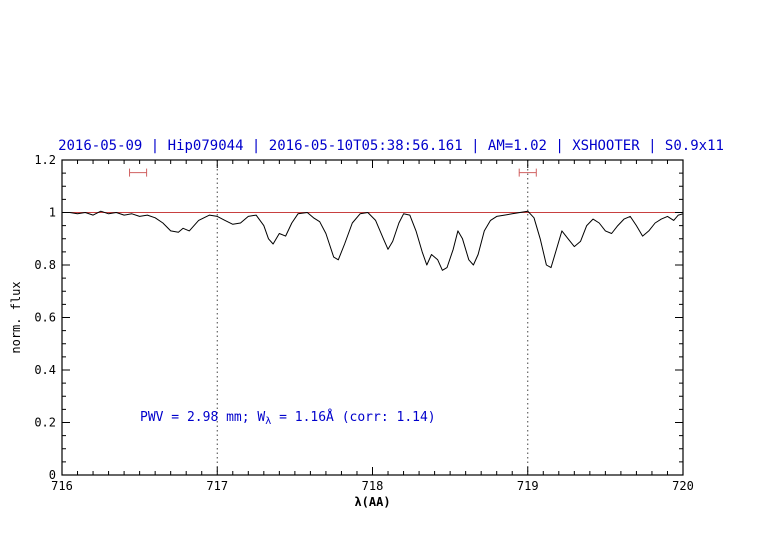  What do you see at coordinates (683, 486) in the screenshot?
I see `x-tick-label: 720` at bounding box center [683, 486].